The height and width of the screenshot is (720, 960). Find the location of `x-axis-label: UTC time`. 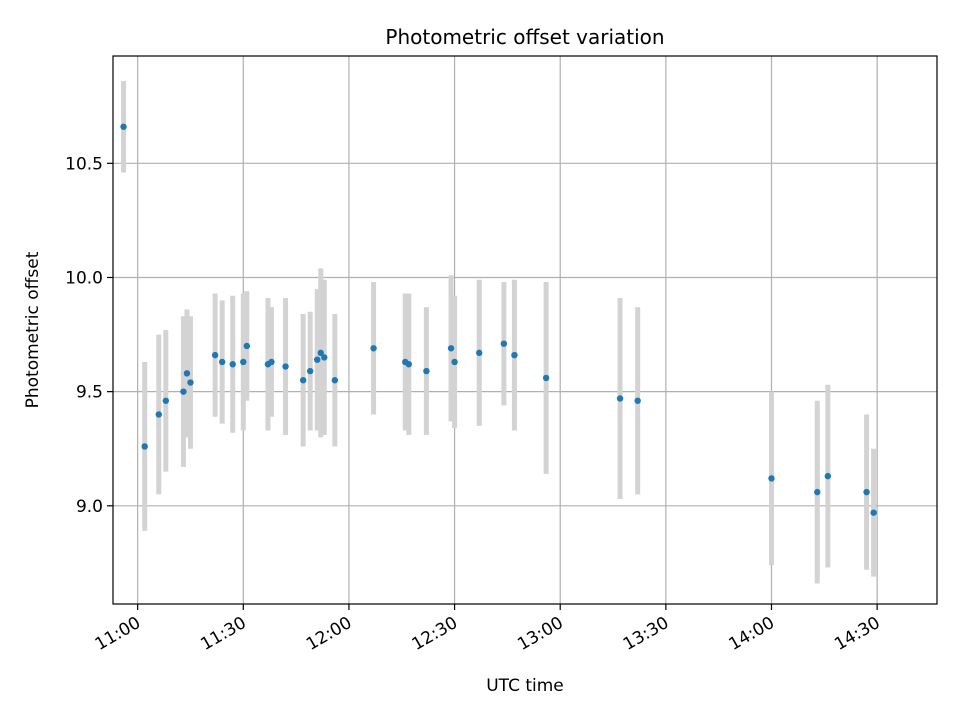

x-axis-label: UTC time is located at coordinates (525, 686).